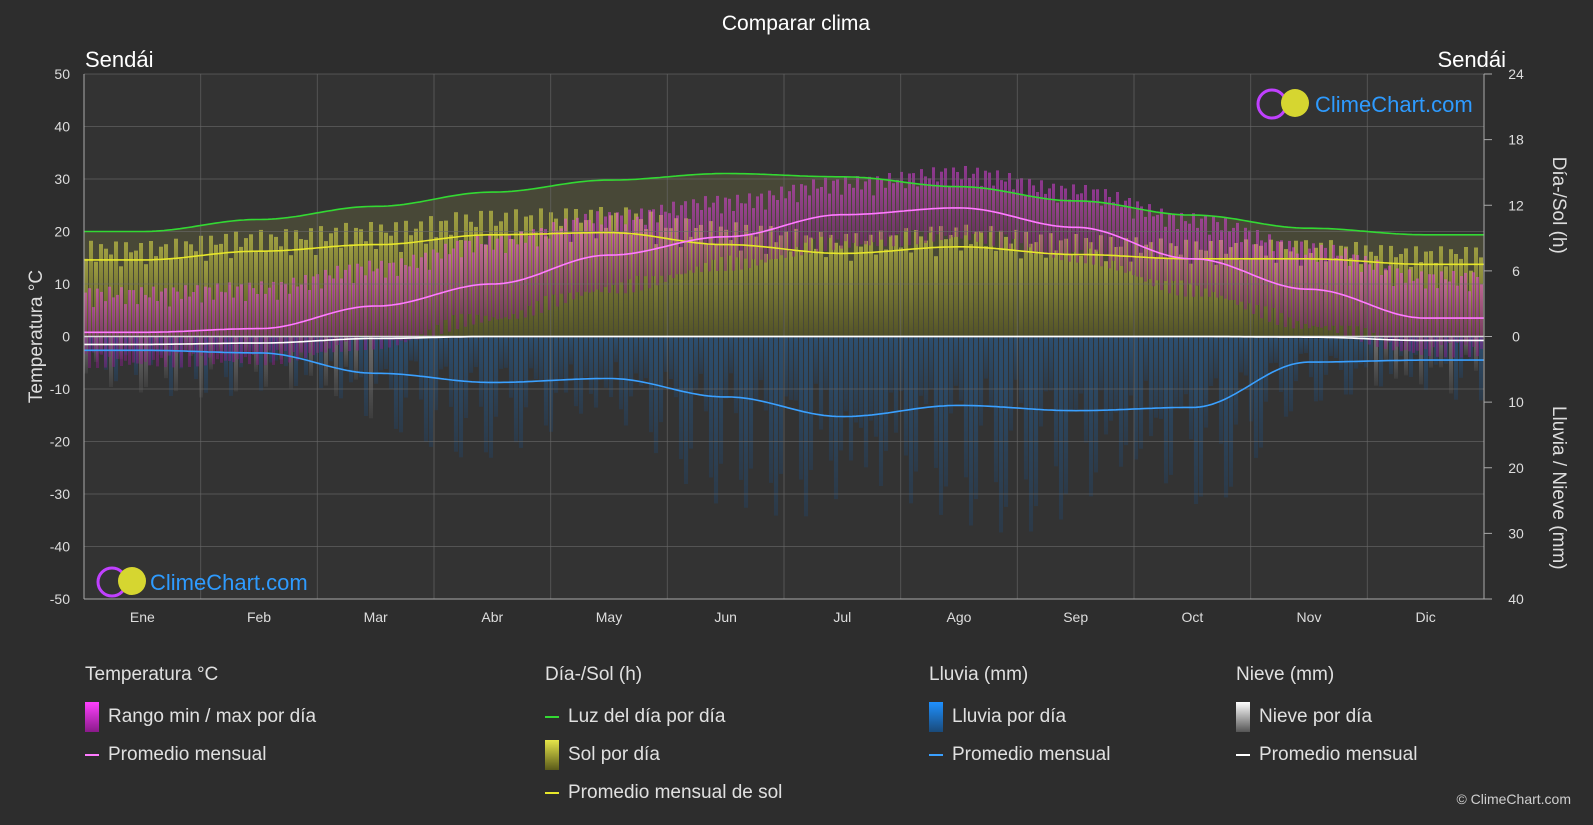 The image size is (1593, 825). What do you see at coordinates (784, 270) in the screenshot?
I see `temp-avg-line` at bounding box center [784, 270].